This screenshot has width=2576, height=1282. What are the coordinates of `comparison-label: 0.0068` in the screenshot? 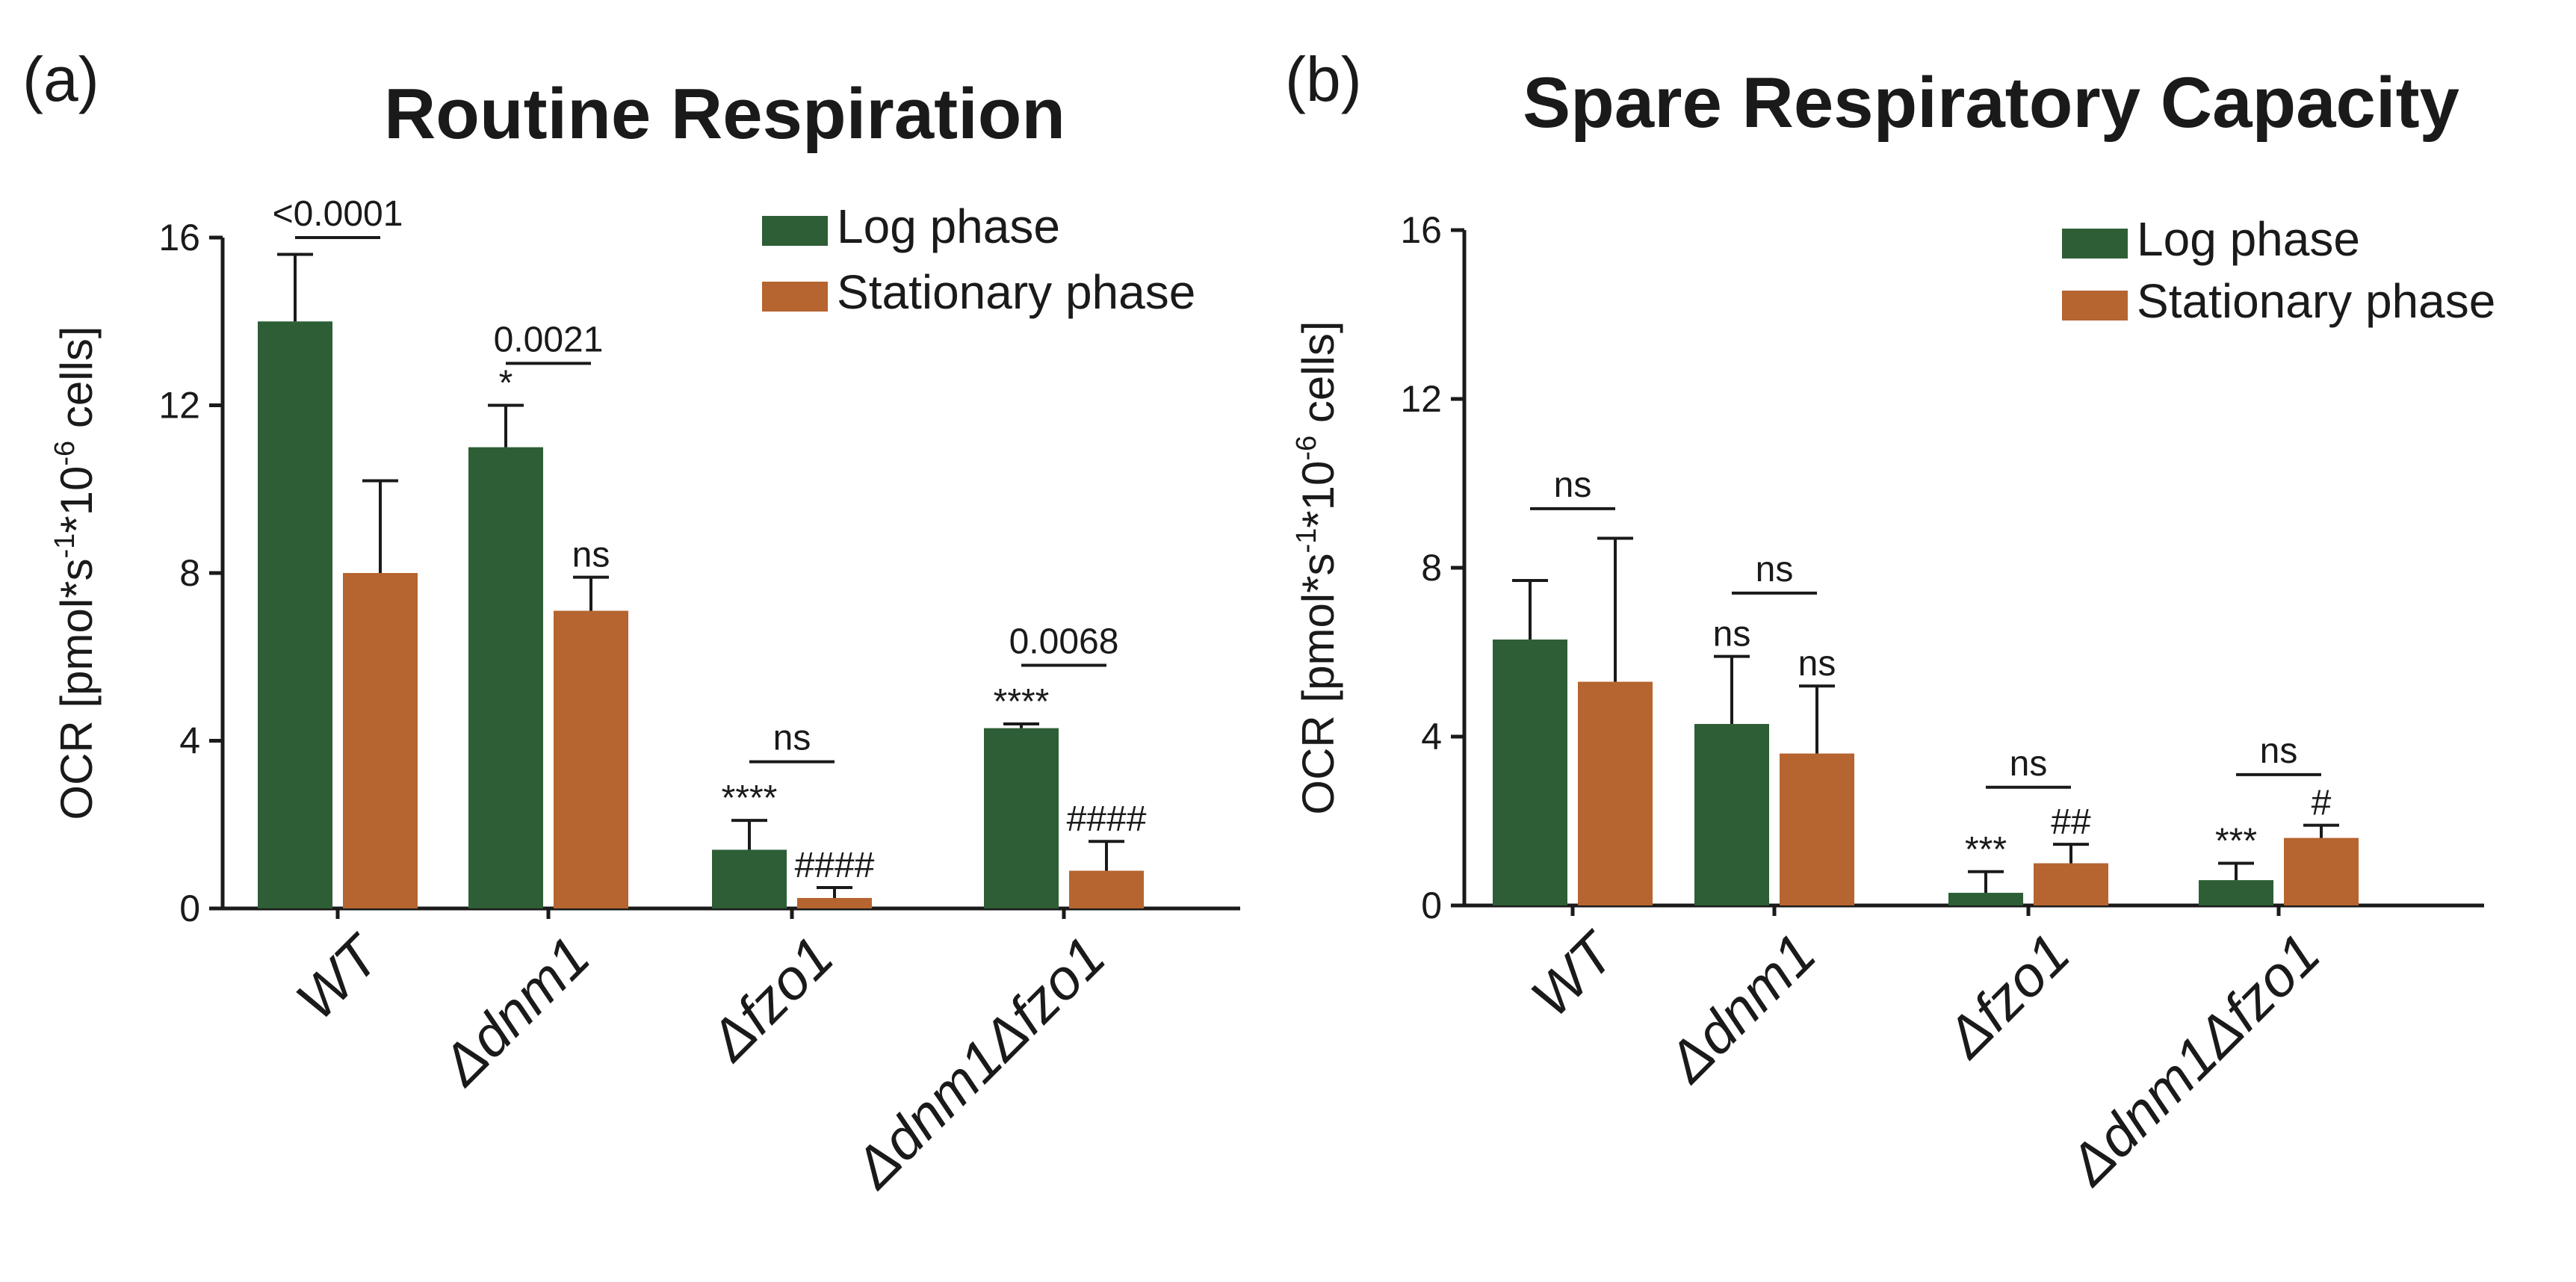 It's located at (1064, 641).